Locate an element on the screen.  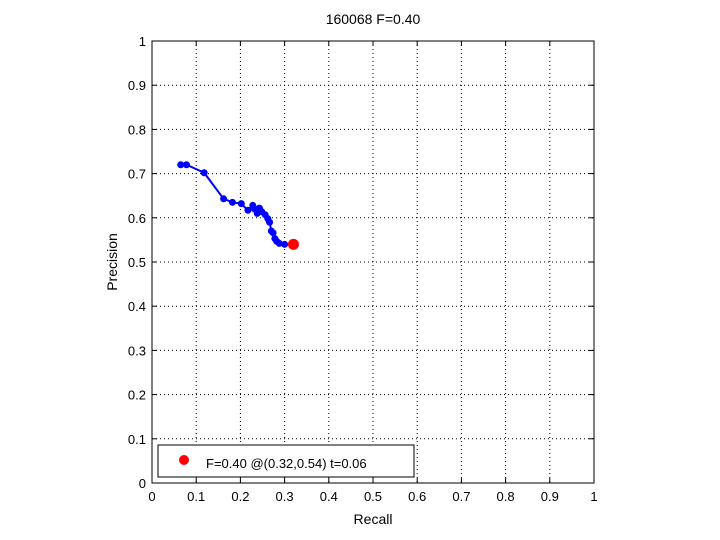
legend: F=0.40 @(0.32,0.54) t=0.06 is located at coordinates (286, 461).